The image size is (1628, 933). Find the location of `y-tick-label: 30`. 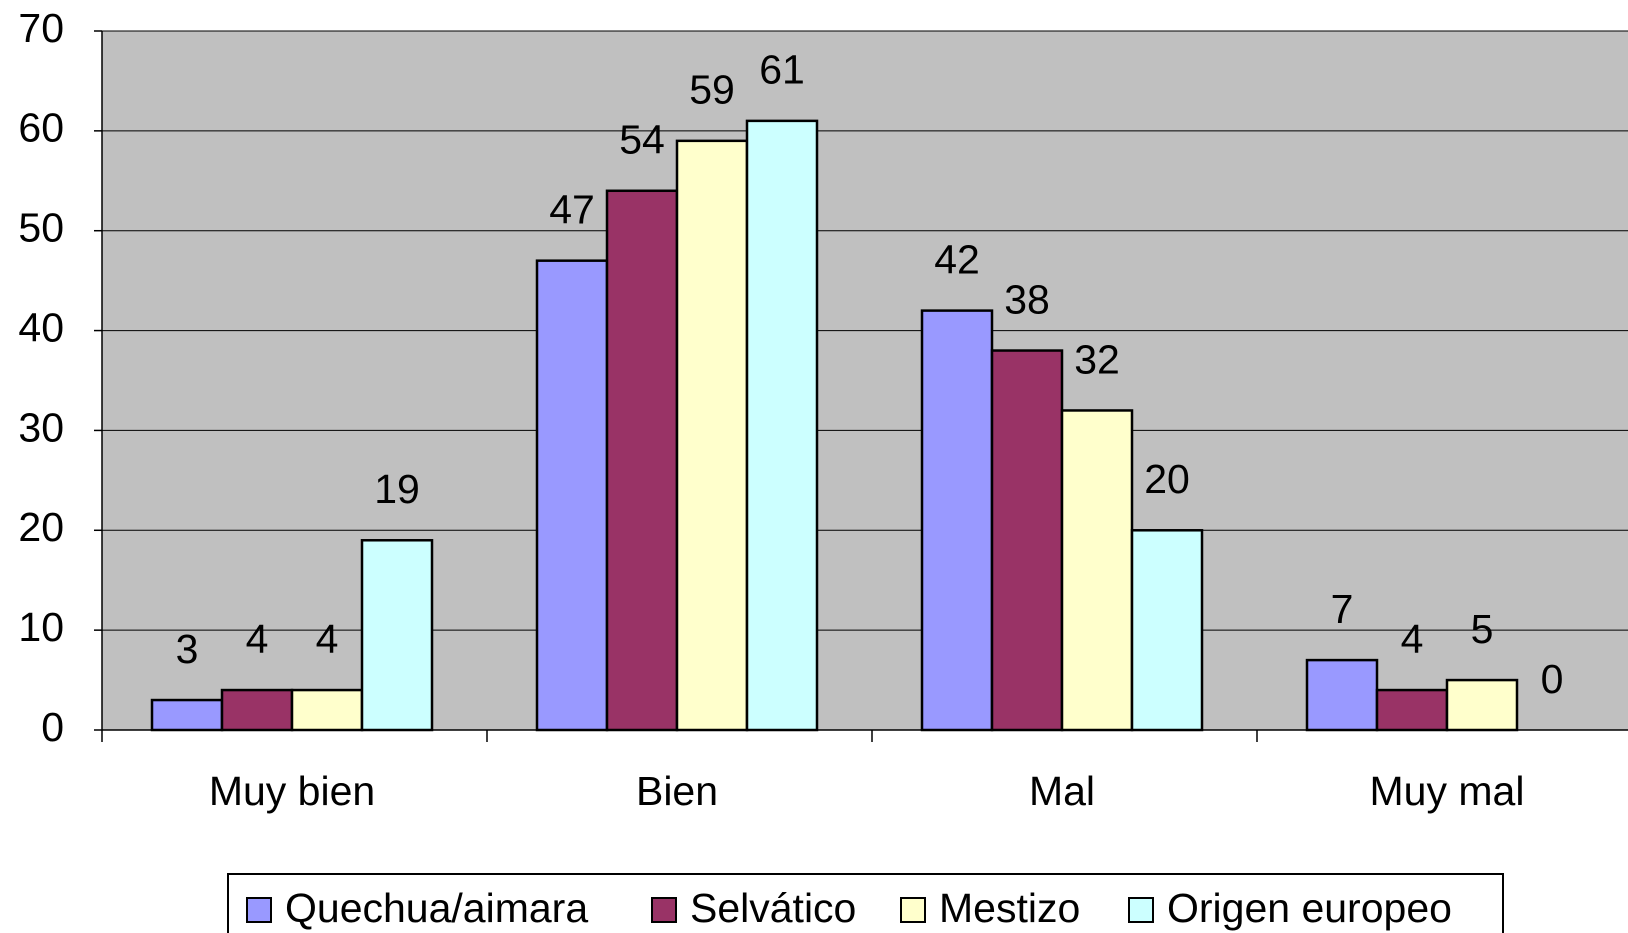

y-tick-label: 30 is located at coordinates (41, 427).